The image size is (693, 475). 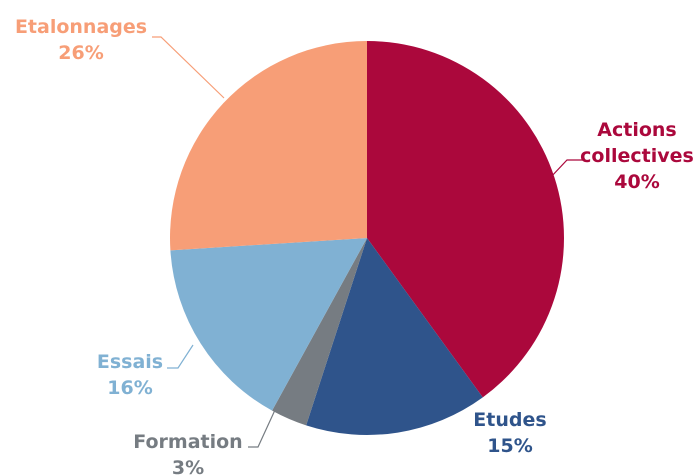 I want to click on slice-percent-essais: 16%, so click(x=129, y=388).